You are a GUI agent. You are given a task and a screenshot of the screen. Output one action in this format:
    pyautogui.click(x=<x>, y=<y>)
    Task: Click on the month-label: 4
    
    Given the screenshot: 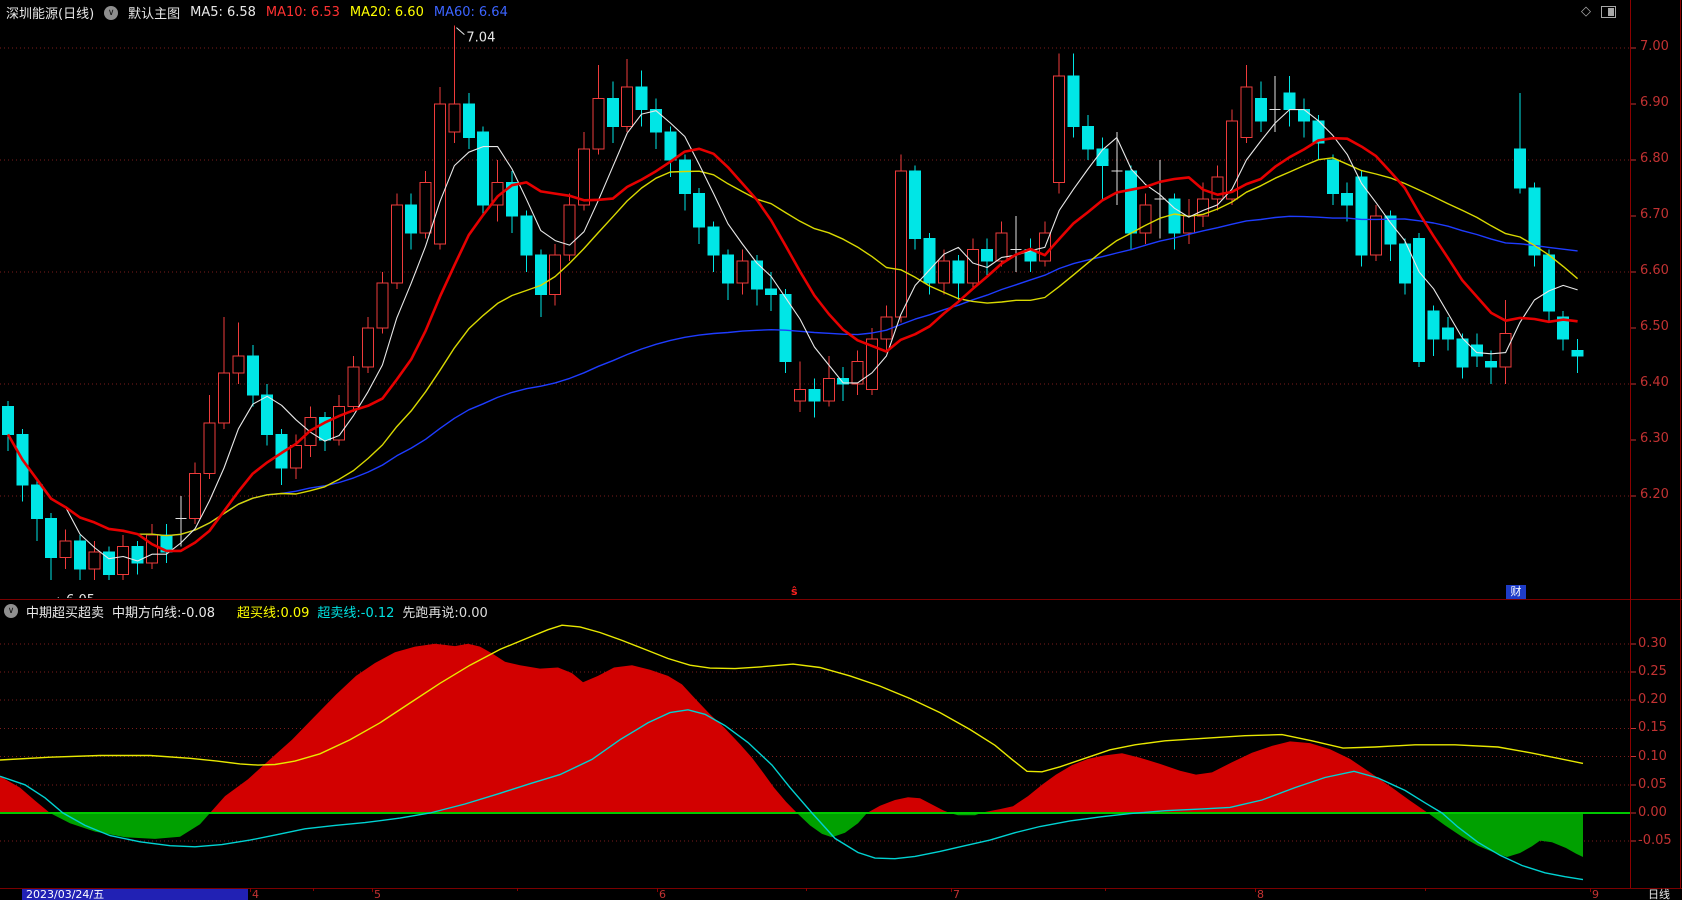 What is the action you would take?
    pyautogui.click(x=255, y=894)
    